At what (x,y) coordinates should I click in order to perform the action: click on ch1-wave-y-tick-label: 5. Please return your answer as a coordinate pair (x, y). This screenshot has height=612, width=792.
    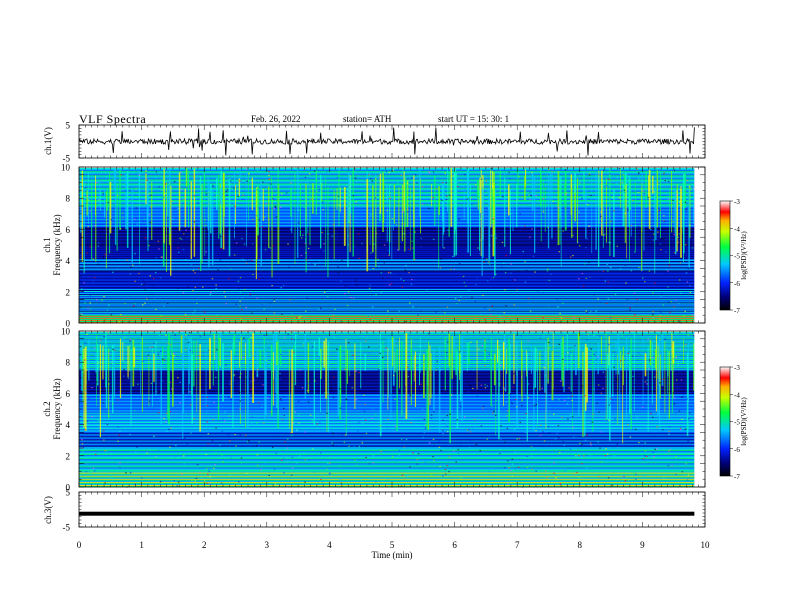
    Looking at the image, I should click on (68, 126).